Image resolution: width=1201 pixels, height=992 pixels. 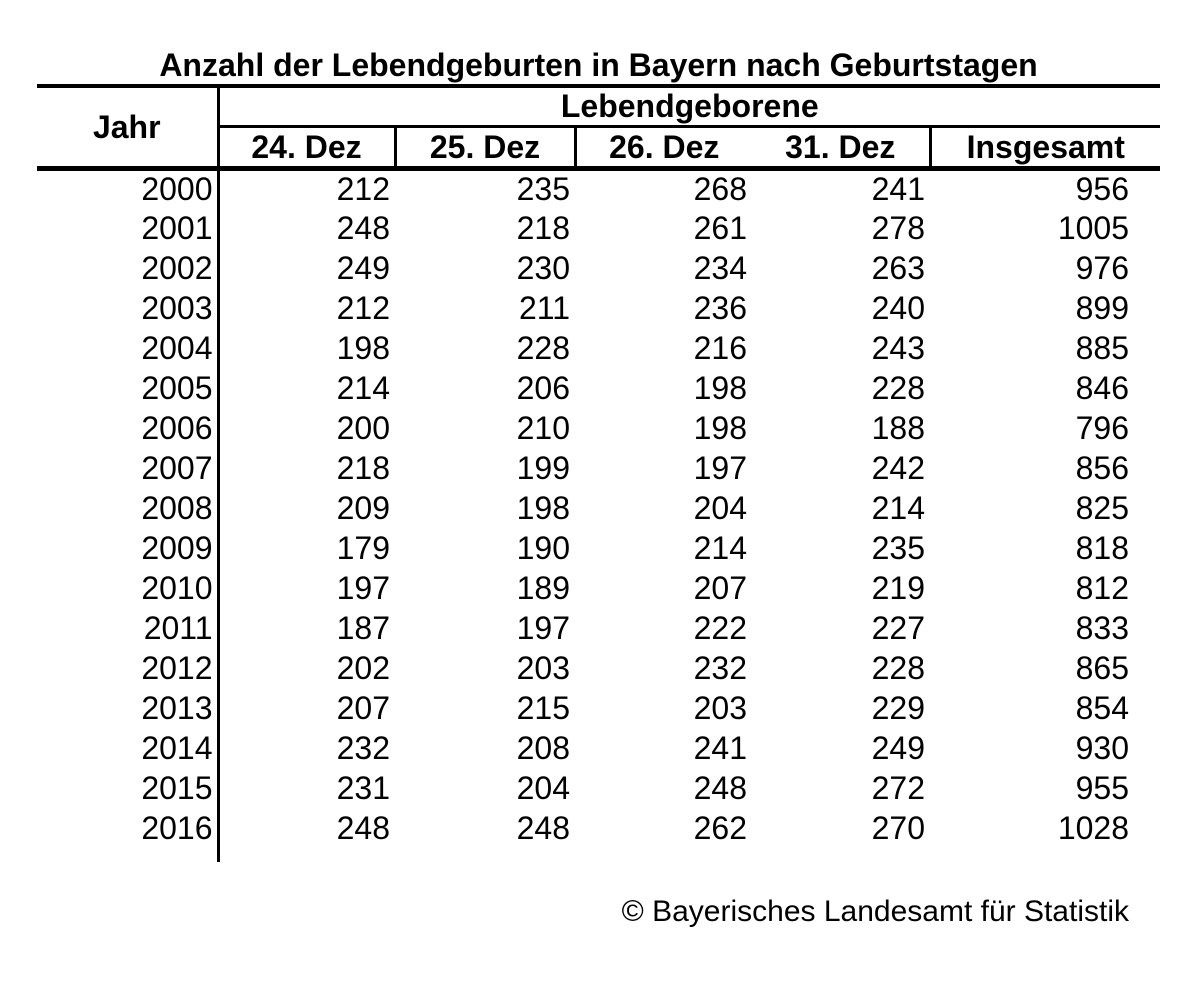 What do you see at coordinates (598, 188) in the screenshot?
I see `table-row: 2000 212 235 268 241 956` at bounding box center [598, 188].